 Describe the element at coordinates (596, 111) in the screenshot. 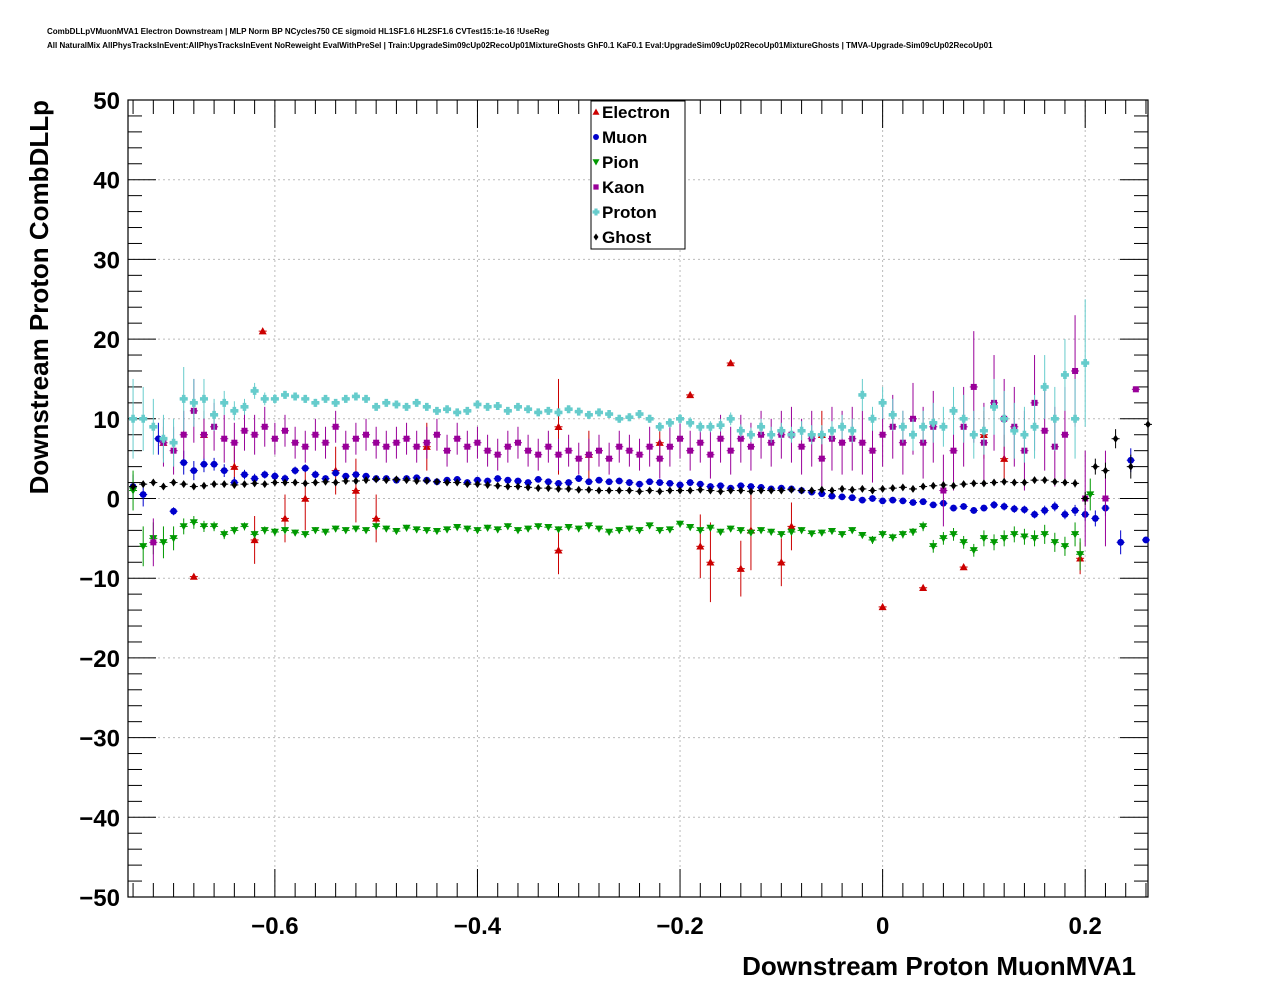

I see `legend-marker` at that location.